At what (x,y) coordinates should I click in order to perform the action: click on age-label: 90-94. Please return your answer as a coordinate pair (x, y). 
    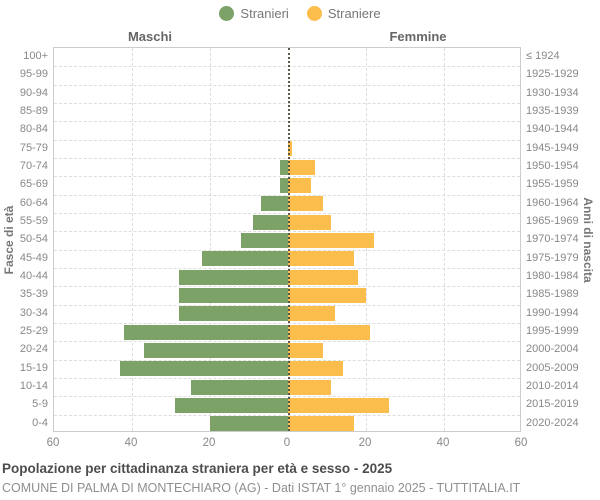
    Looking at the image, I should click on (33, 92).